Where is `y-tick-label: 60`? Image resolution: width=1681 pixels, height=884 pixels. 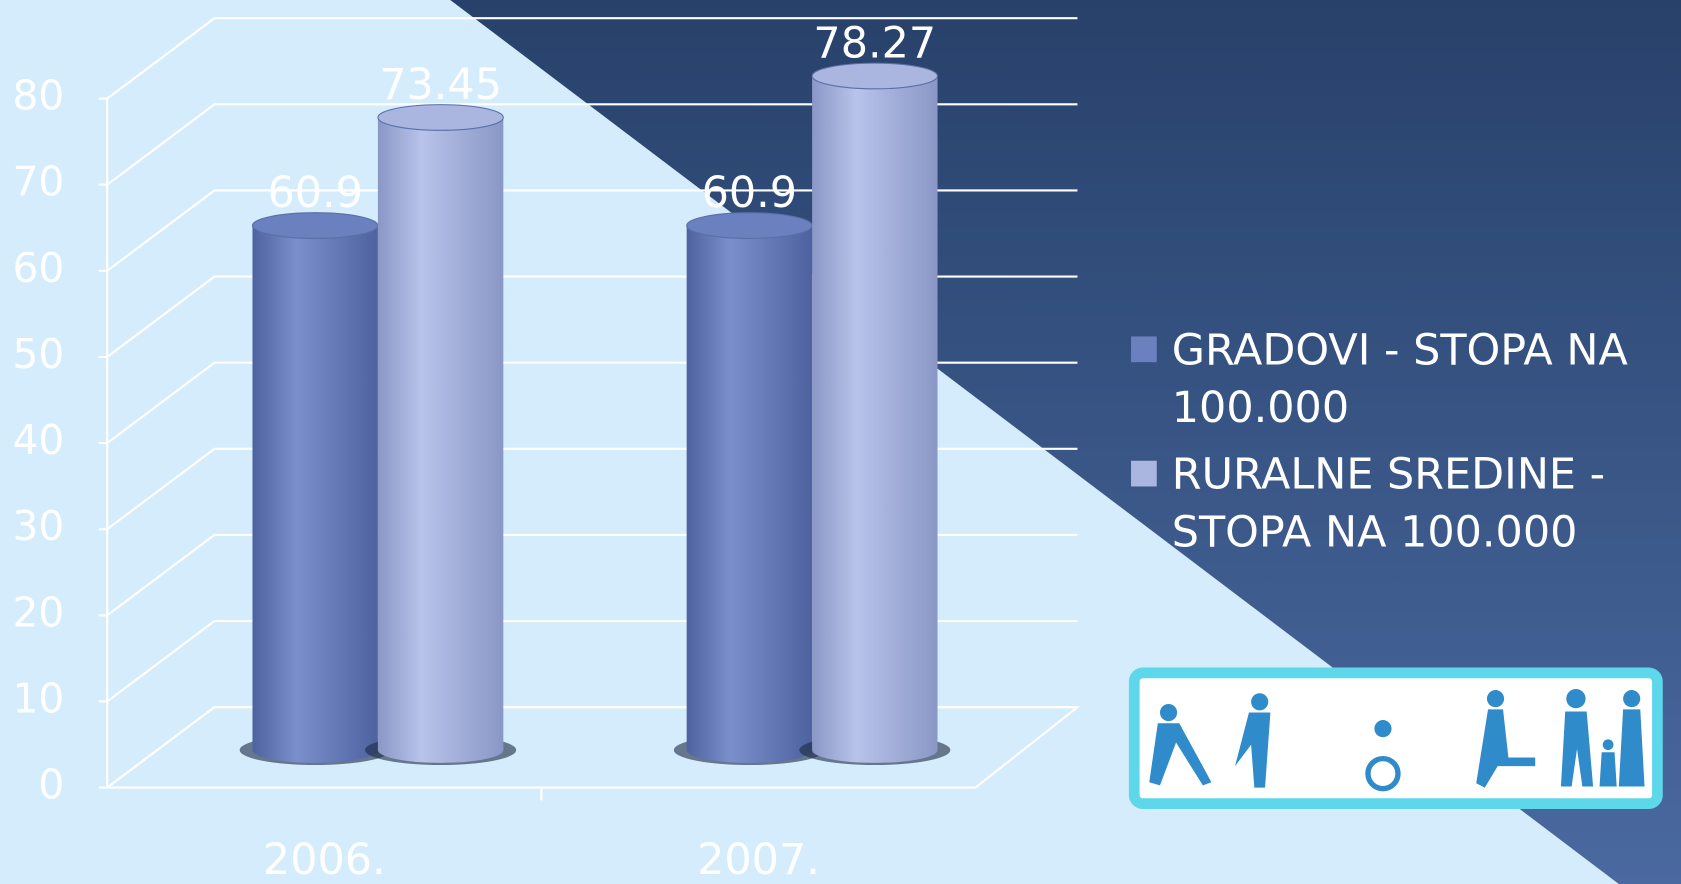
y-tick-label: 60 is located at coordinates (38, 268).